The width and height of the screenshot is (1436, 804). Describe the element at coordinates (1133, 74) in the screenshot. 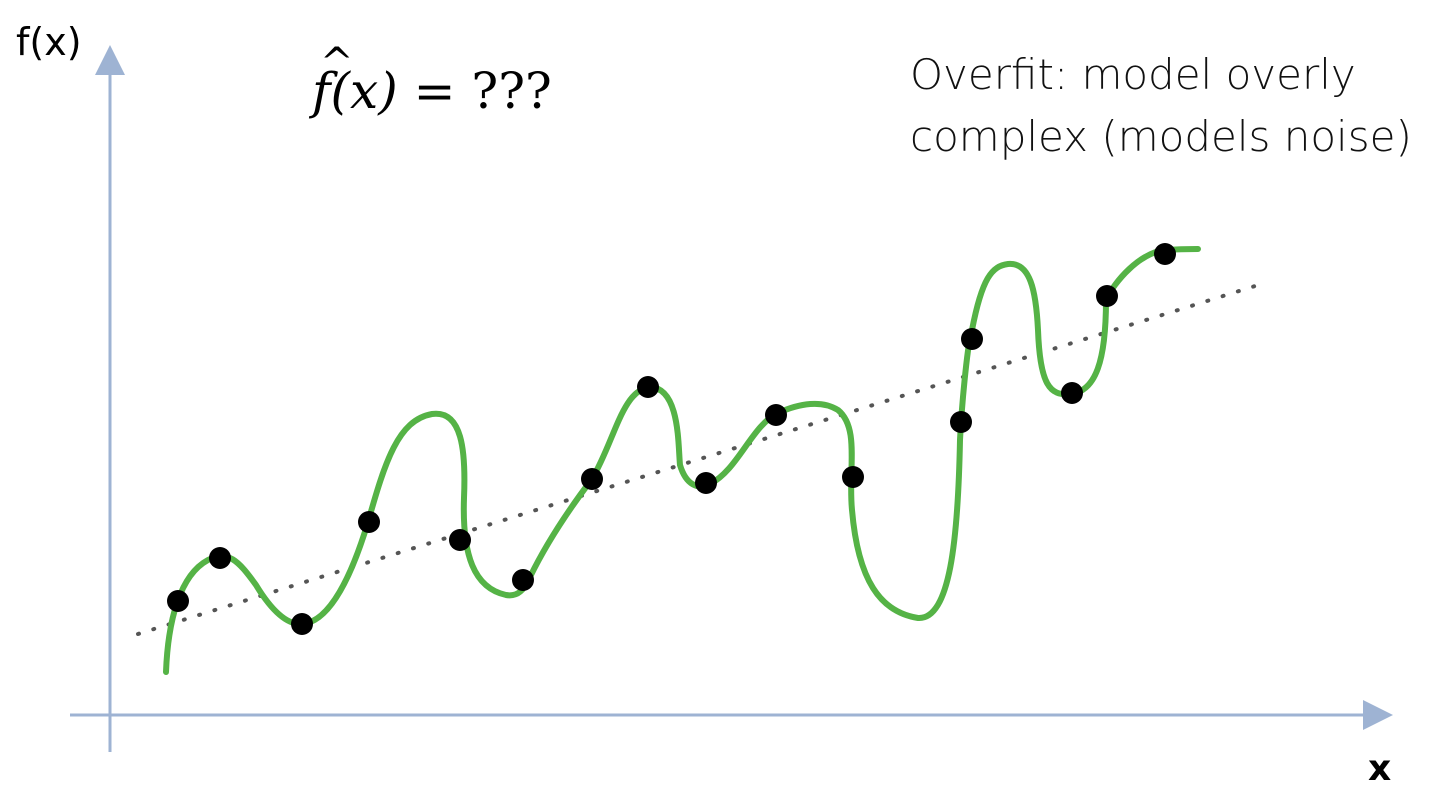

I see `annotation-line-1: Overfit: model overly` at that location.